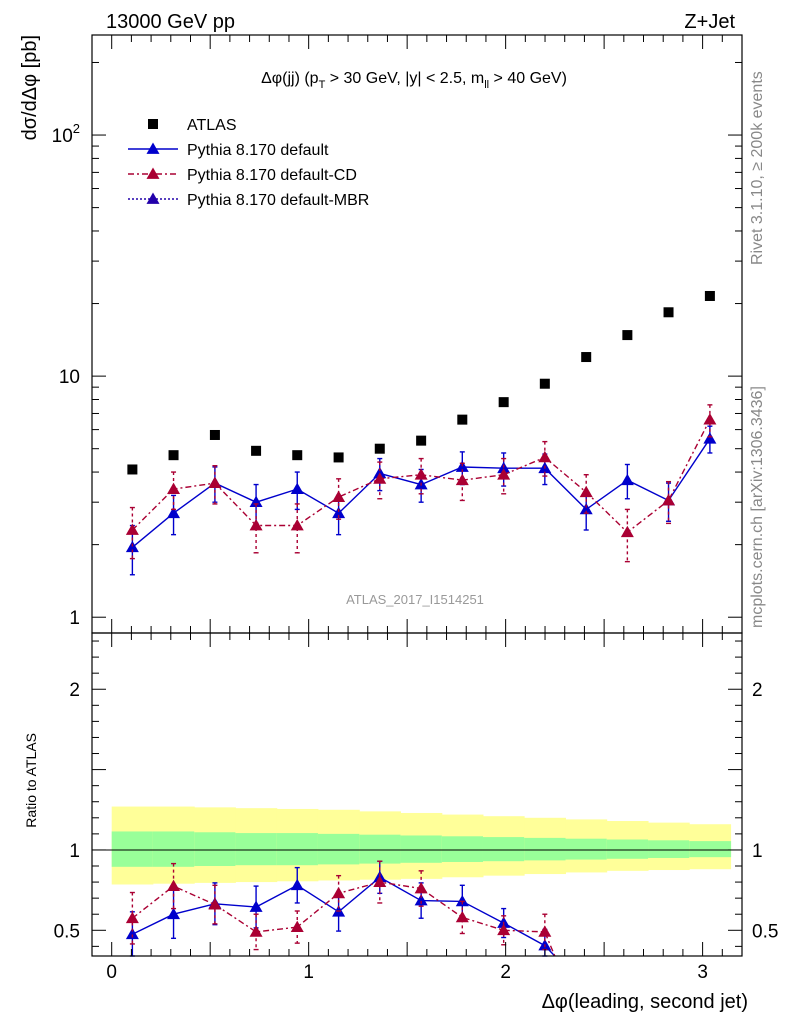 Image resolution: width=786 pixels, height=1024 pixels. I want to click on analysis-label: ATLAS_2017_I1514251, so click(415, 599).